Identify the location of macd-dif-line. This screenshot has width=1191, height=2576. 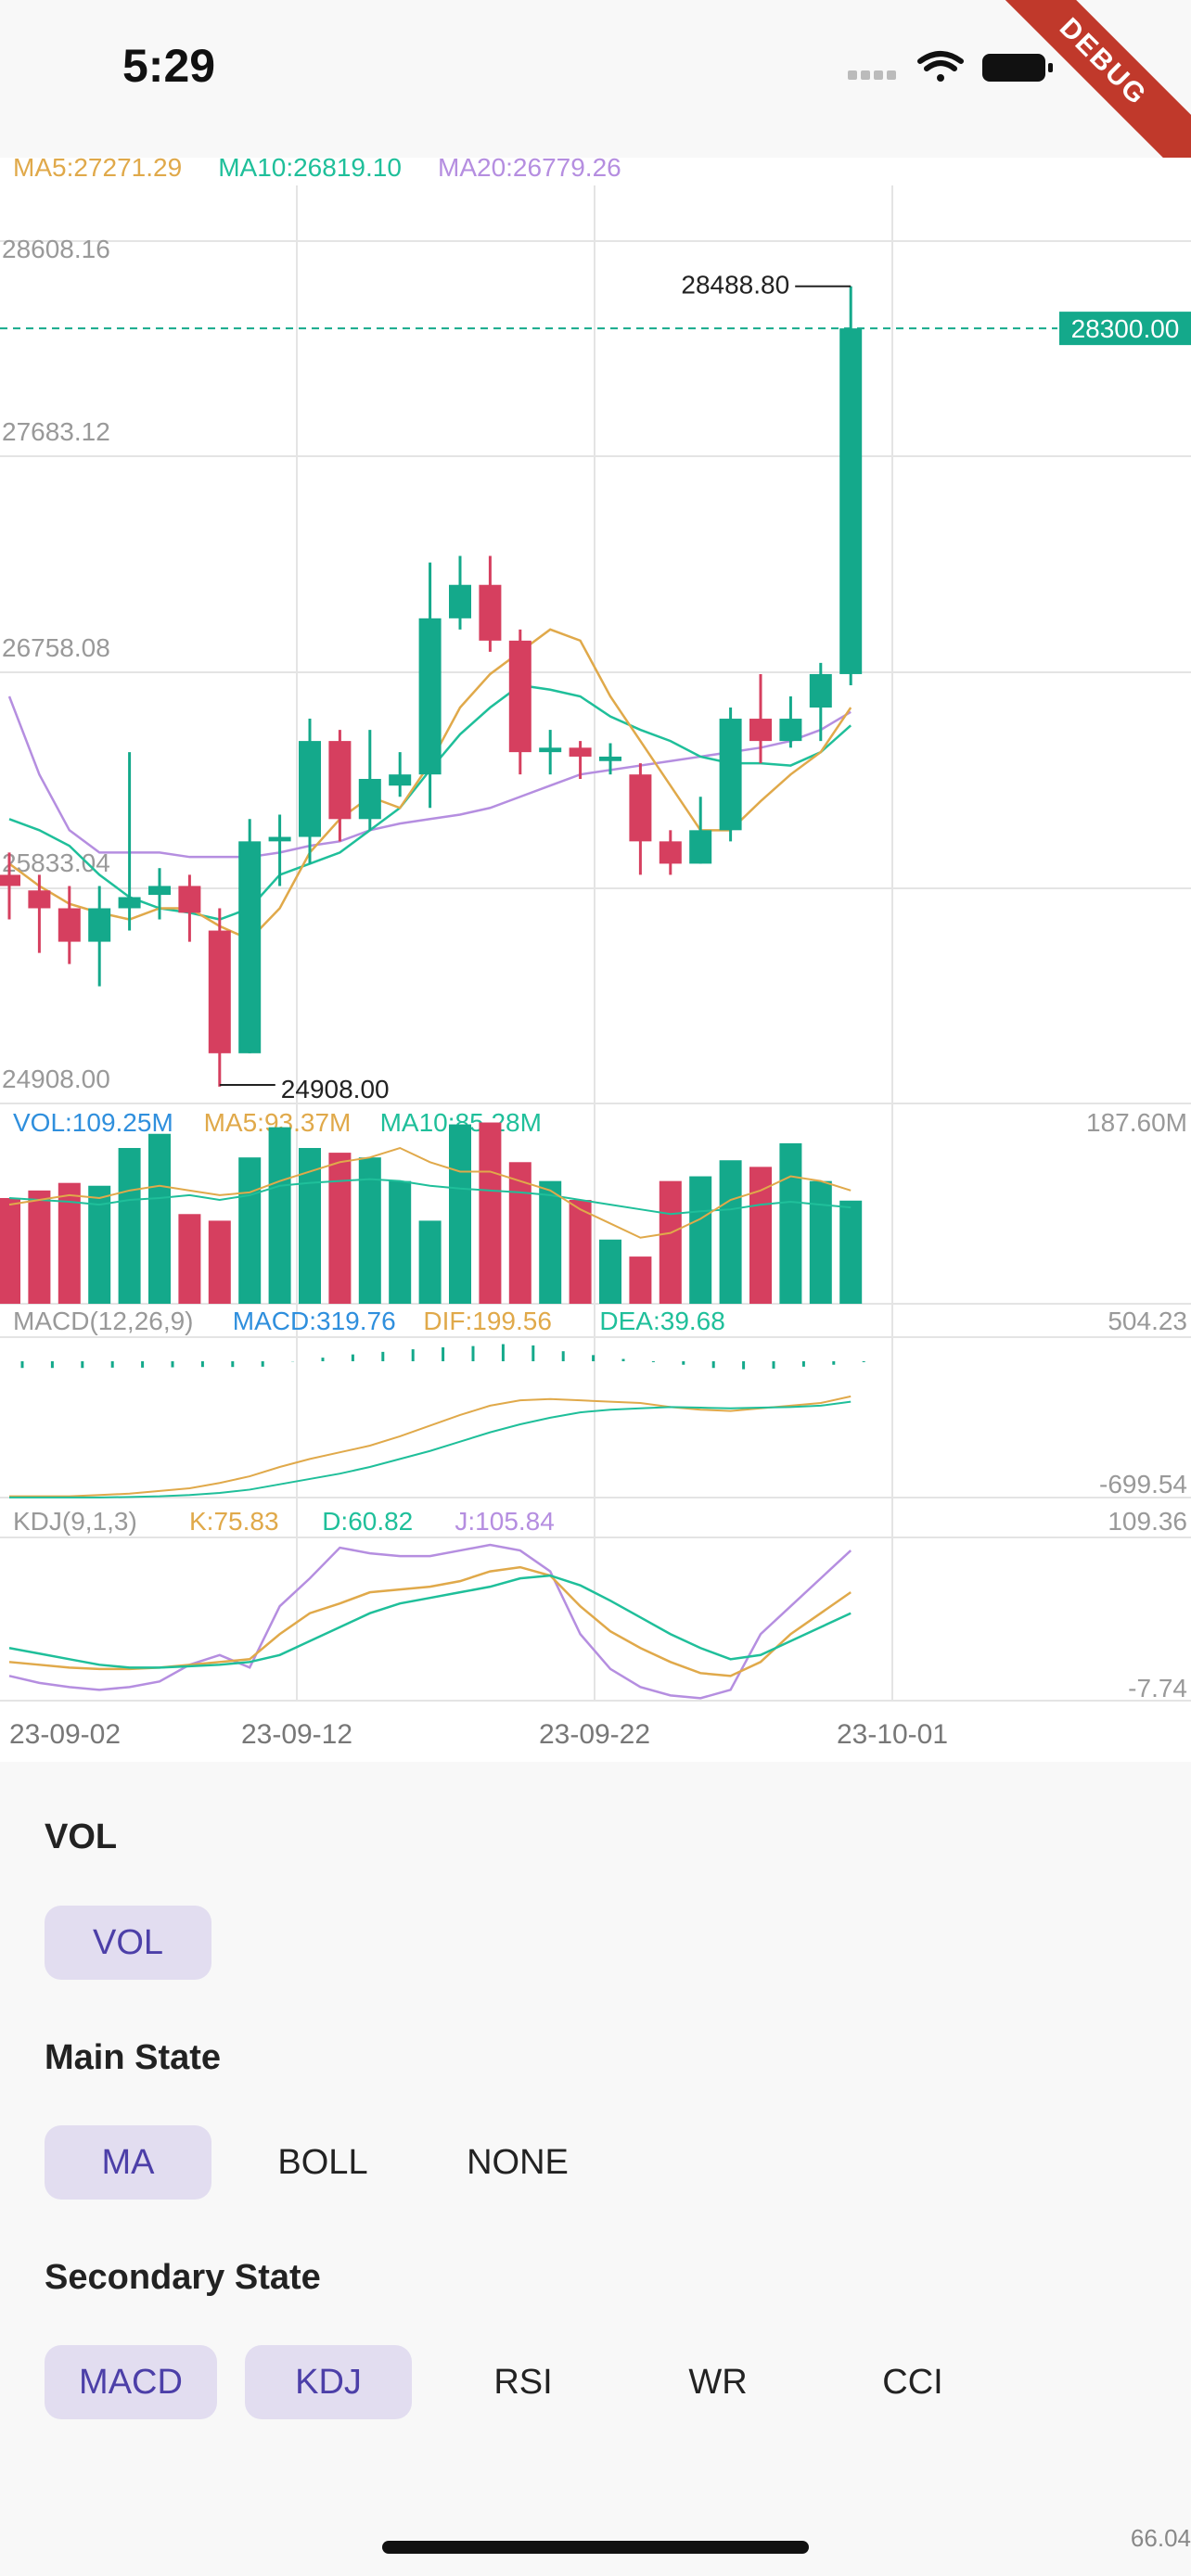
(430, 1446).